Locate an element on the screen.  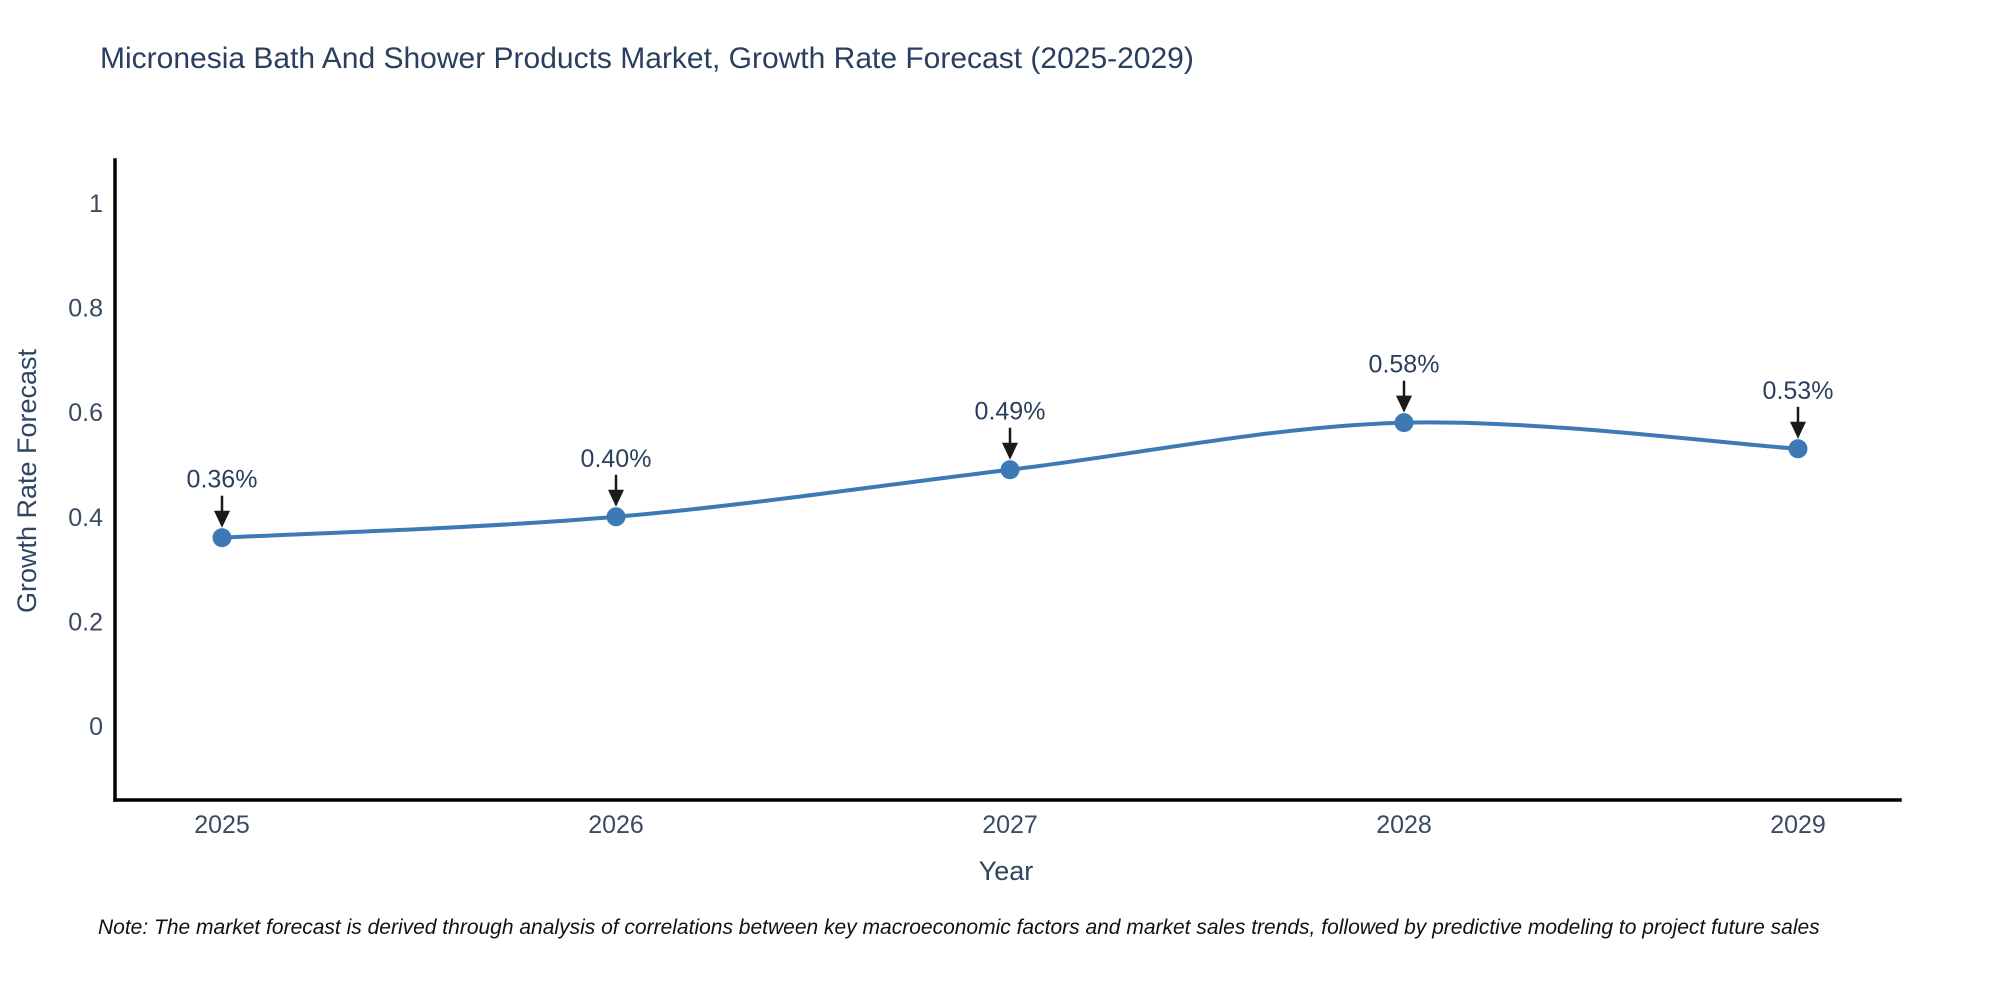
data-point-label: 0.40% is located at coordinates (616, 459).